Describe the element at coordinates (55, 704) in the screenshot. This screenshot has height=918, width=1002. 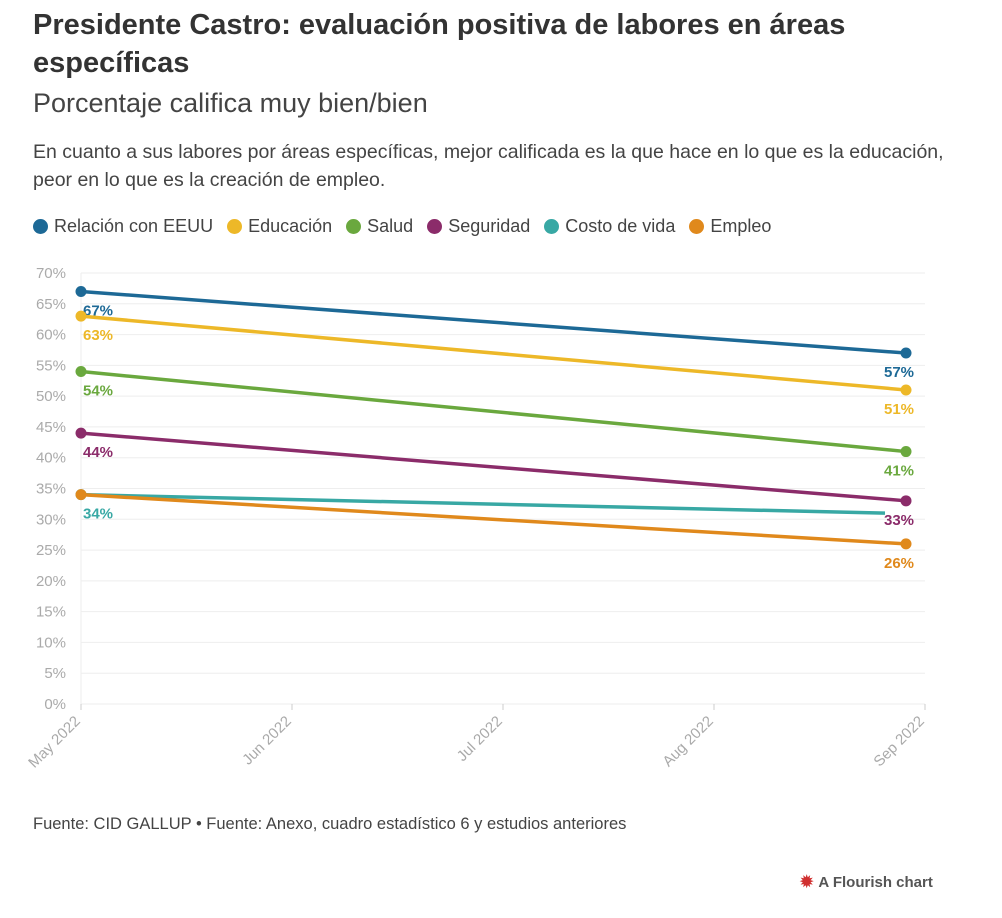
I see `y-tick-label: 0%` at that location.